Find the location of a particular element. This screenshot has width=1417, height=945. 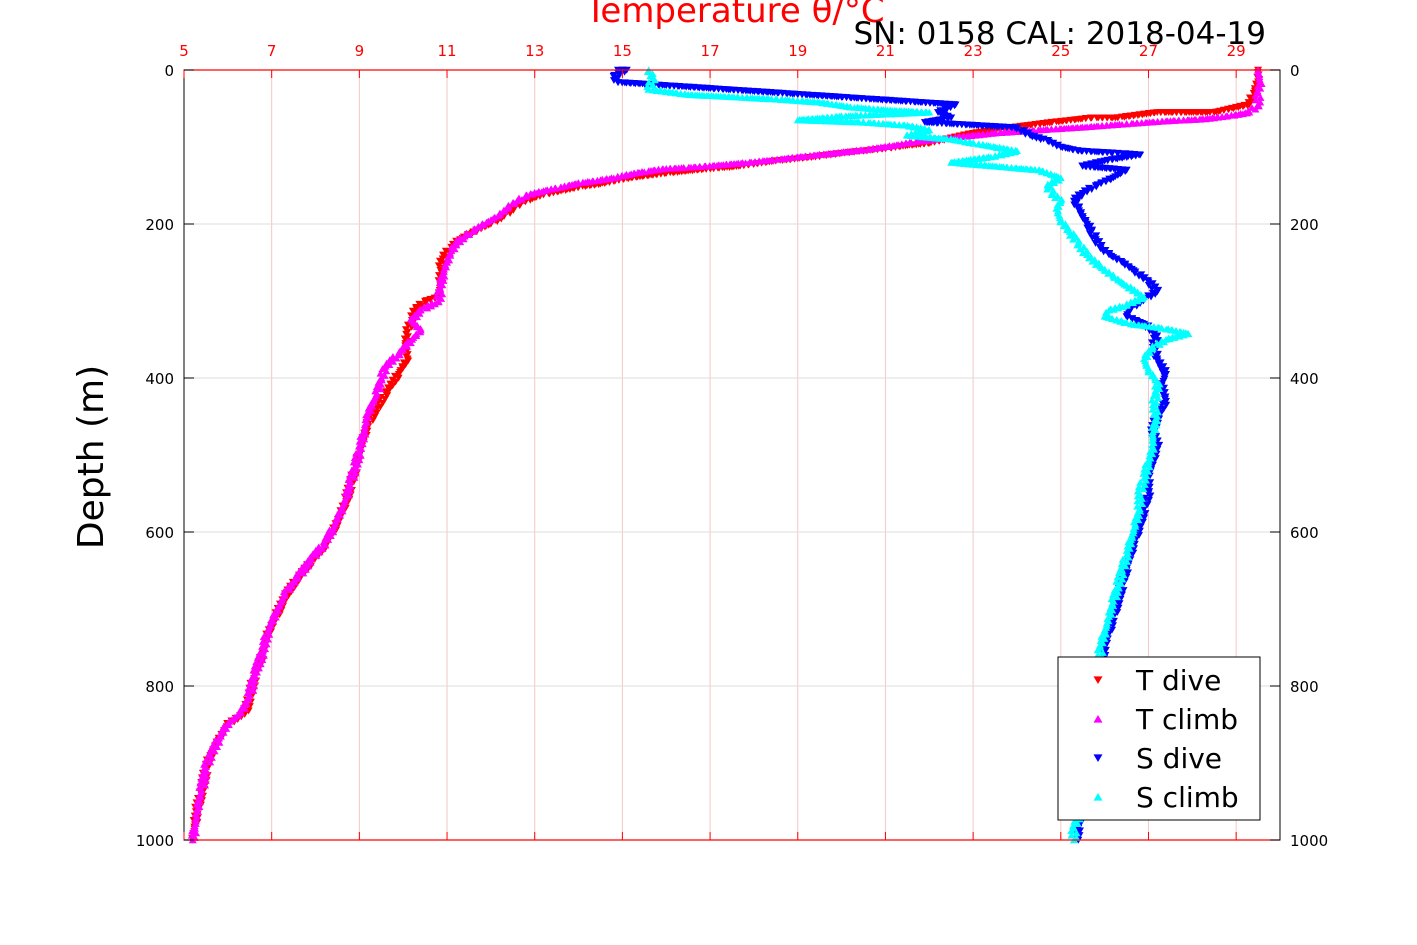

y-tick-label-left: 200 is located at coordinates (159, 225).